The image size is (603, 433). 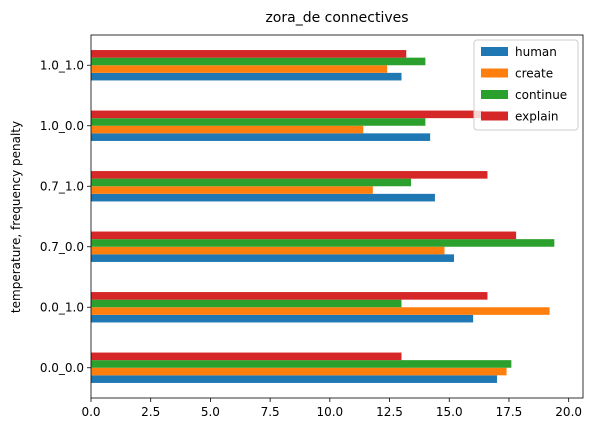 I want to click on x-tick-label: 17.5, so click(x=509, y=412).